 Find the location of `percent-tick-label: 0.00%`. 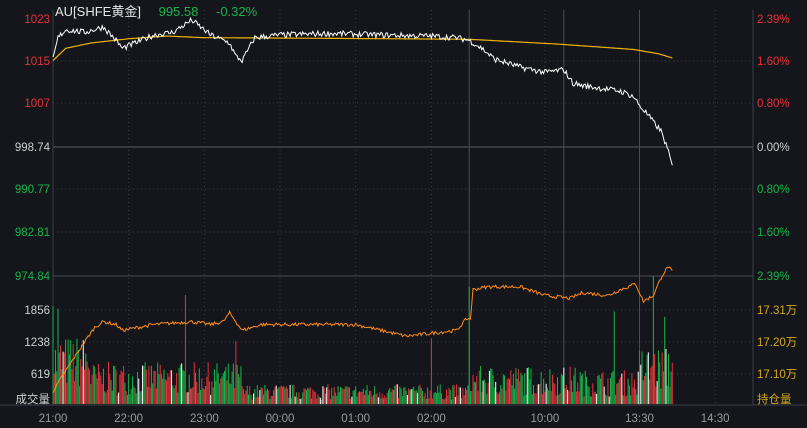

percent-tick-label: 0.00% is located at coordinates (773, 148).